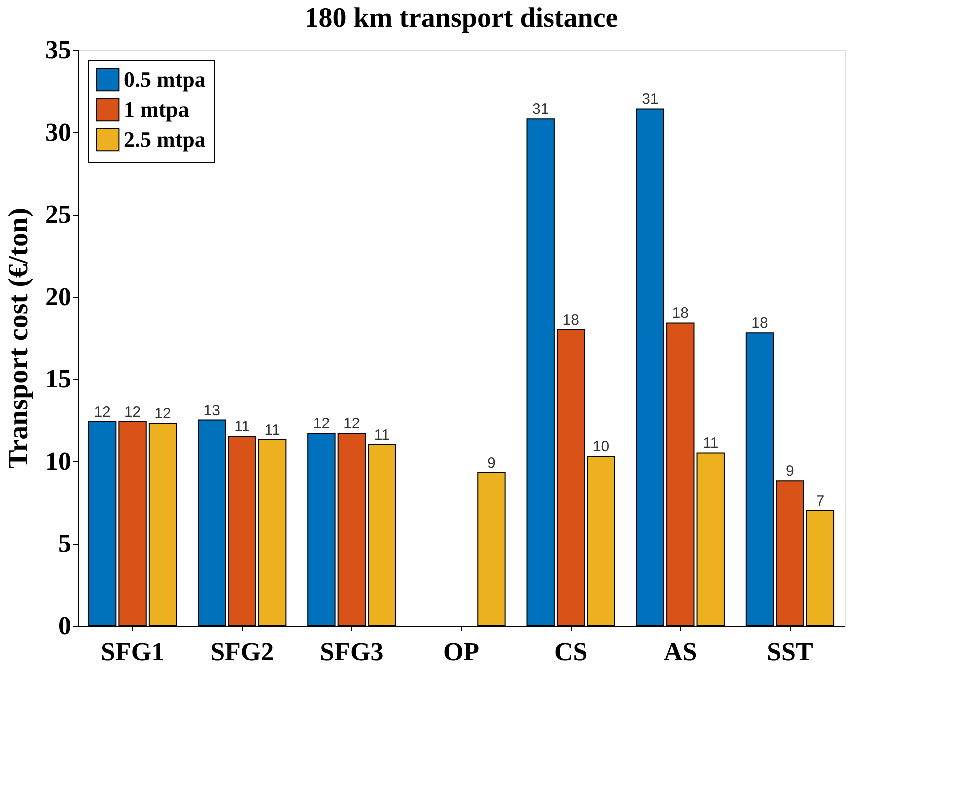  What do you see at coordinates (65, 543) in the screenshot?
I see `y-tick-label: 5` at bounding box center [65, 543].